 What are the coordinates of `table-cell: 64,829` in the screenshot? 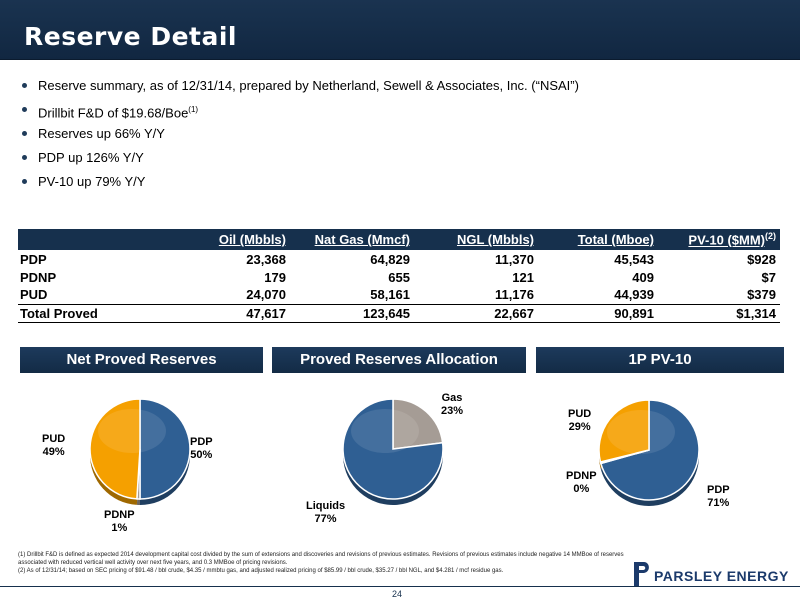 It's located at (390, 259).